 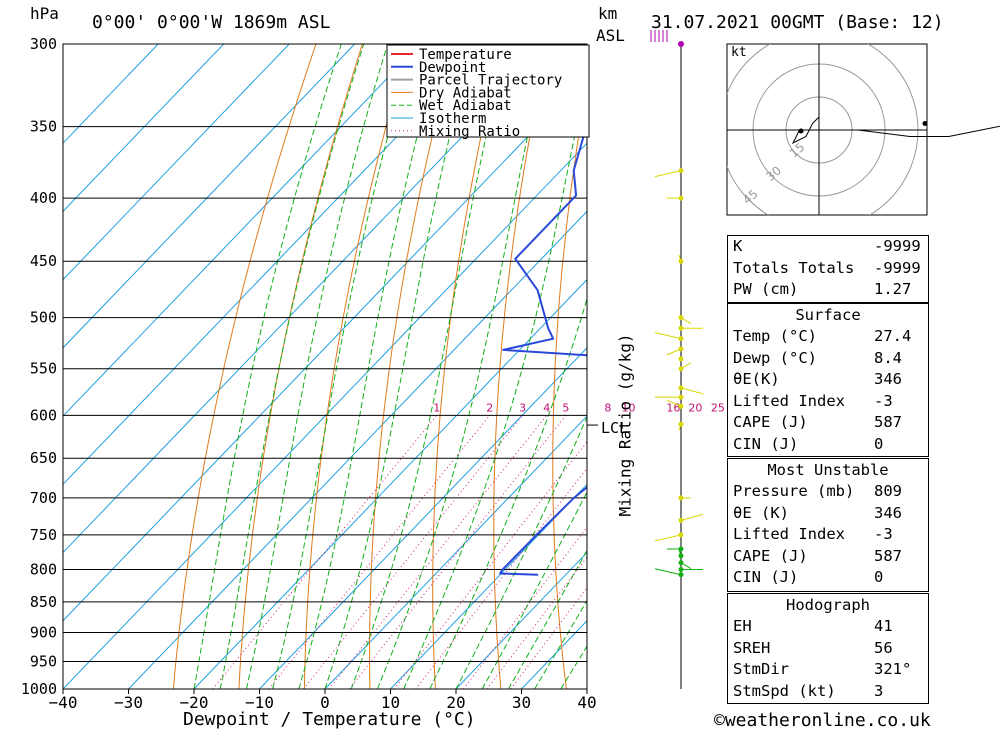 I want to click on most-unstable-row: Lifted Index -3, so click(x=828, y=535).